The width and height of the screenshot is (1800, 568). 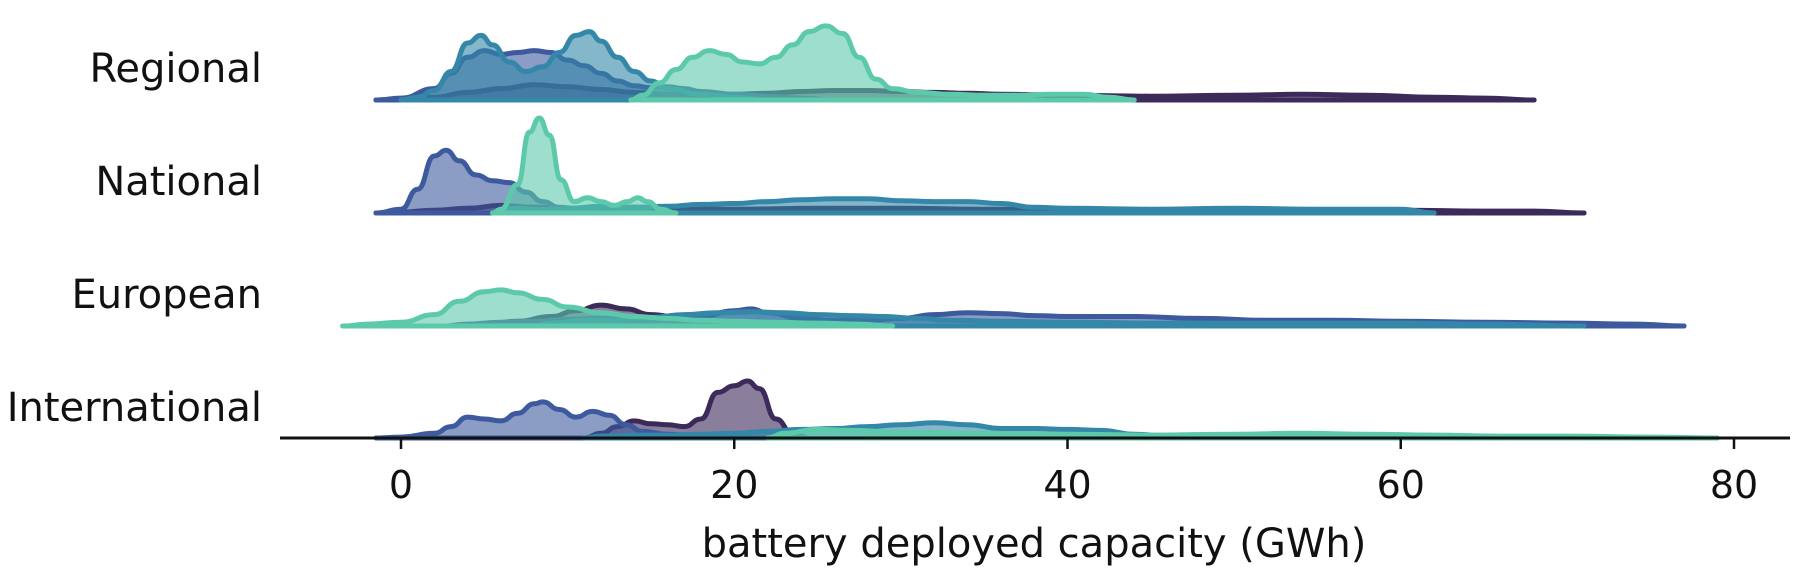 What do you see at coordinates (178, 182) in the screenshot?
I see `row-label-national: National` at bounding box center [178, 182].